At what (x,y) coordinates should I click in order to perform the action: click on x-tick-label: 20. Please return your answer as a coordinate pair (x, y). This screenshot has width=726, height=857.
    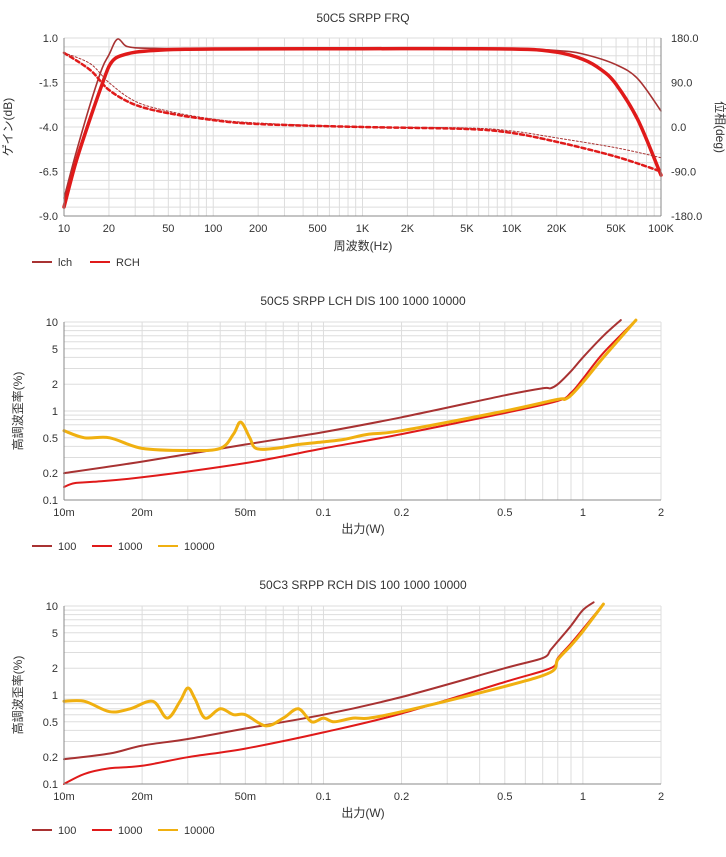
    Looking at the image, I should click on (109, 229).